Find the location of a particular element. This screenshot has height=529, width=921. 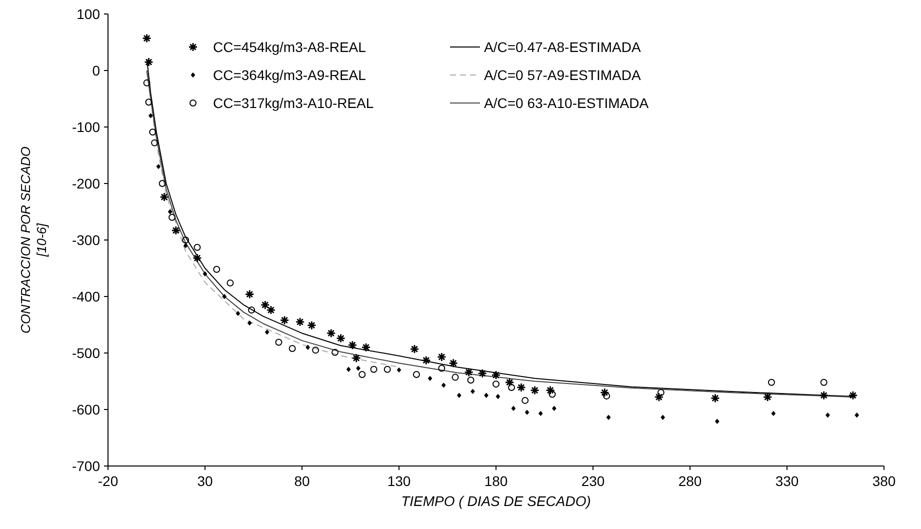

legend-label: A/C=0 57-A9-ESTIMADA is located at coordinates (563, 74).